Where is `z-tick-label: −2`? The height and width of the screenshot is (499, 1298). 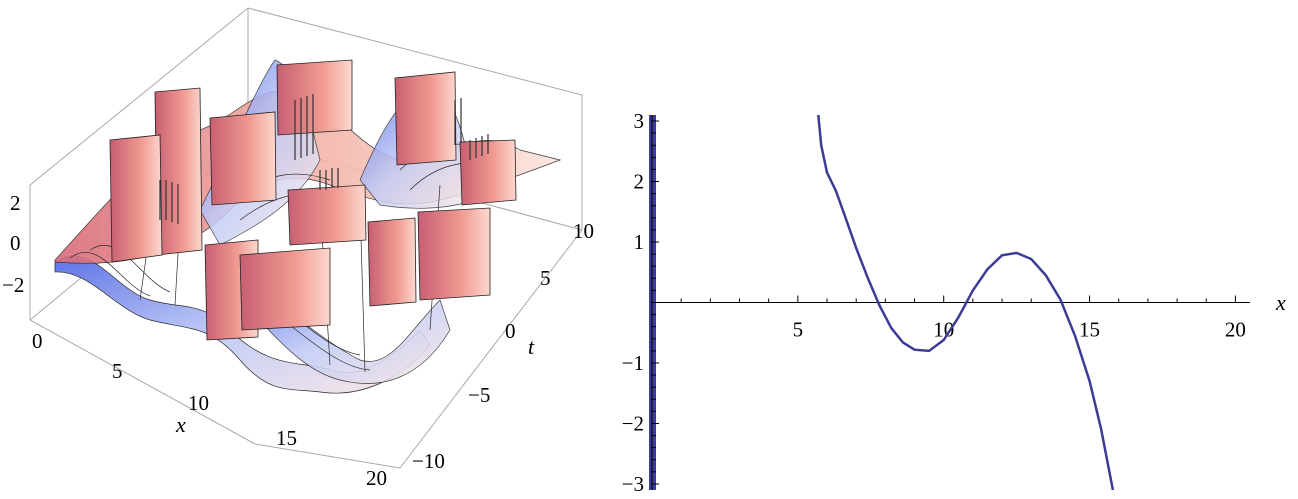 z-tick-label: −2 is located at coordinates (13, 285).